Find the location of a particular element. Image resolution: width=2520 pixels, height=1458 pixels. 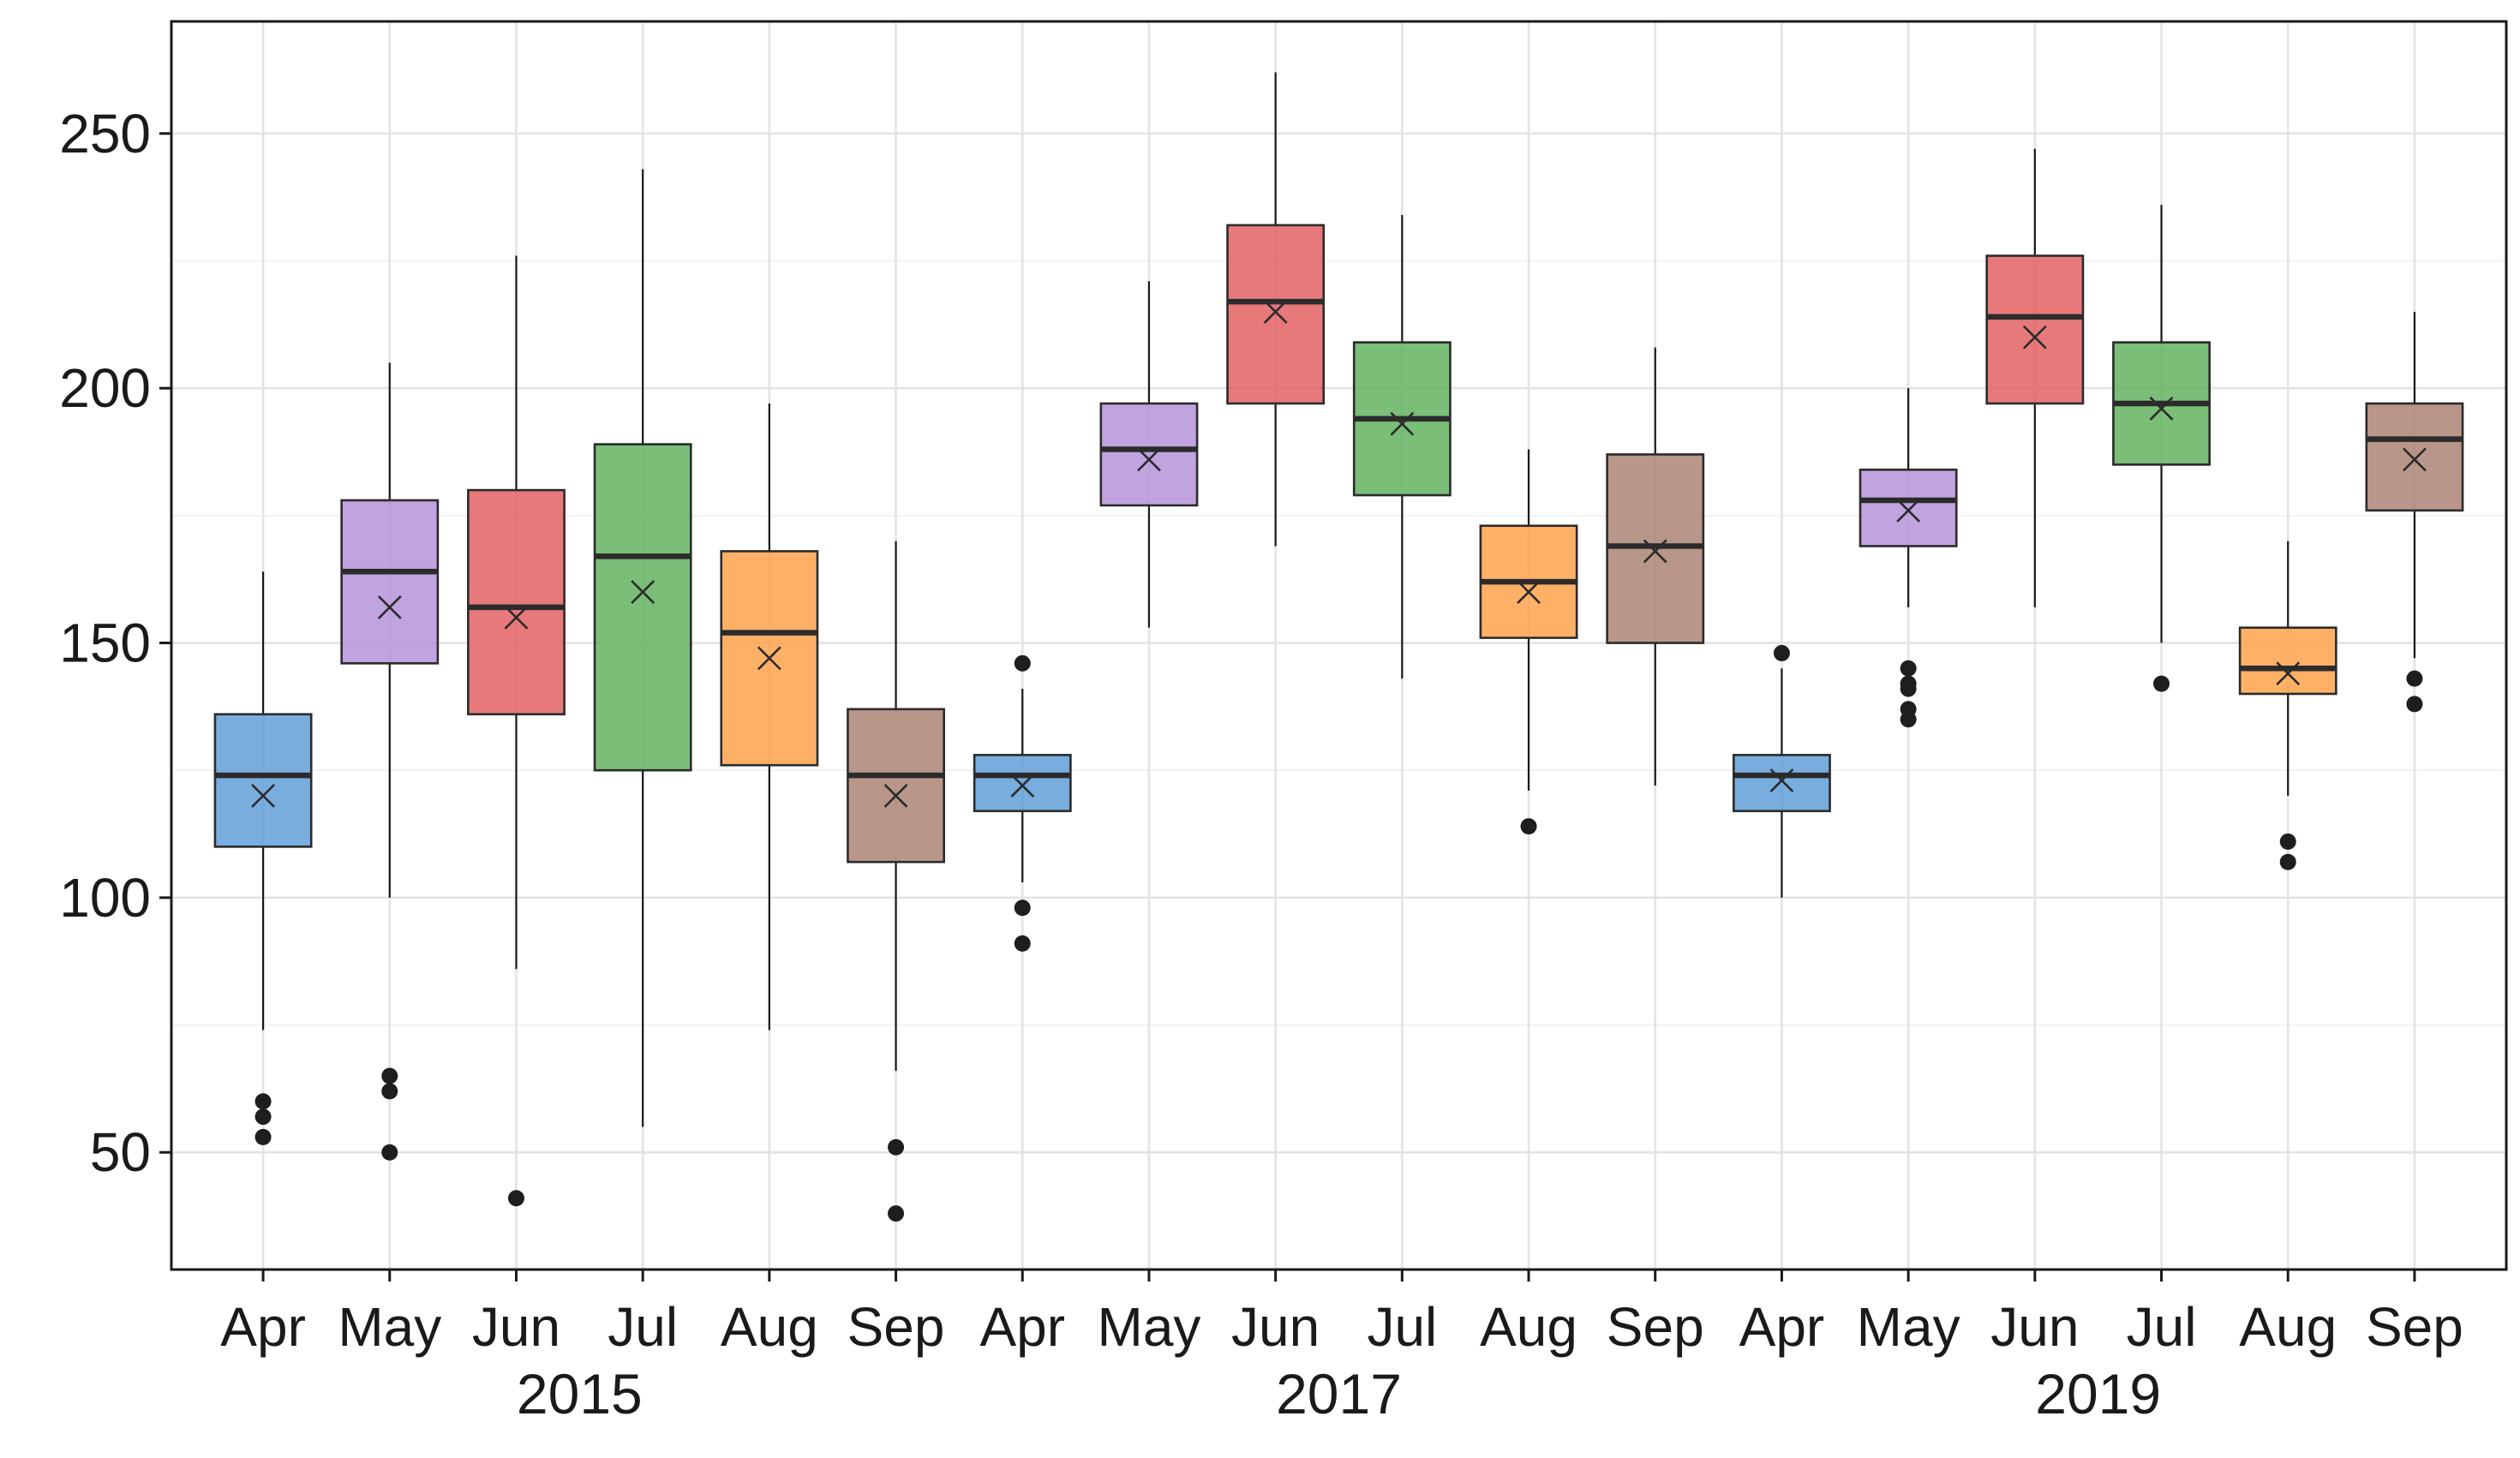

box-2015-apr is located at coordinates (263, 858).